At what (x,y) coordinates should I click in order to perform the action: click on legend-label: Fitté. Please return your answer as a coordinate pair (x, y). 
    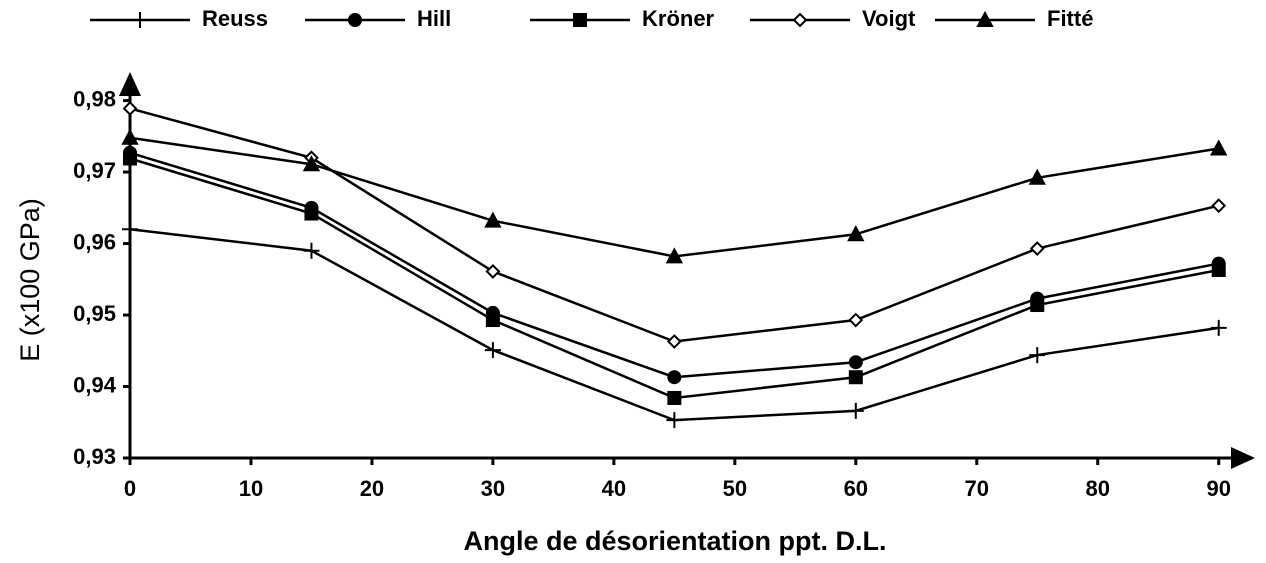
    Looking at the image, I should click on (1070, 18).